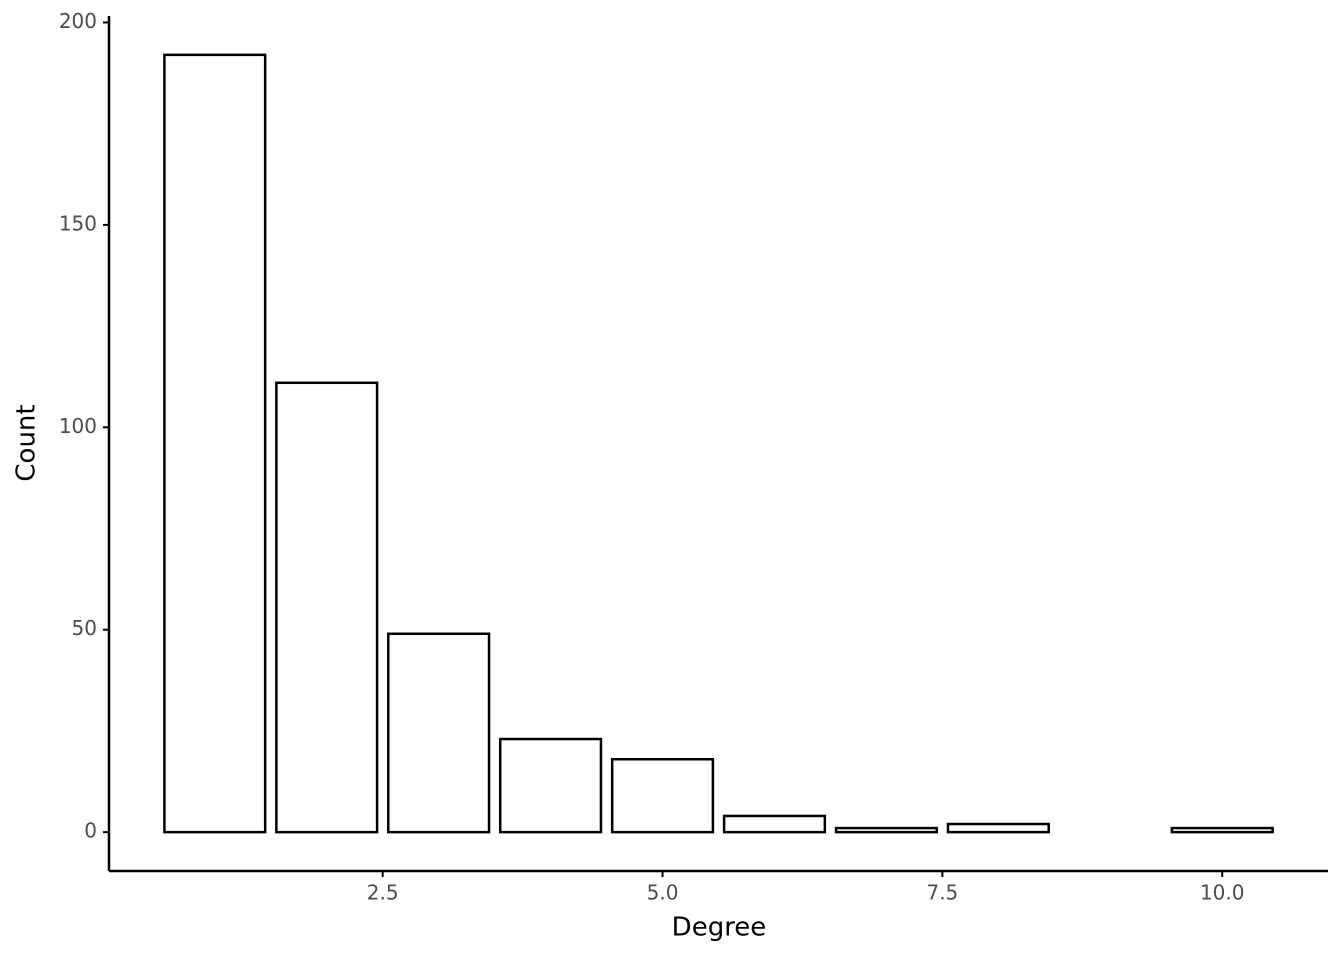 This screenshot has width=1344, height=960. Describe the element at coordinates (90, 831) in the screenshot. I see `y-tick-label: 0` at that location.